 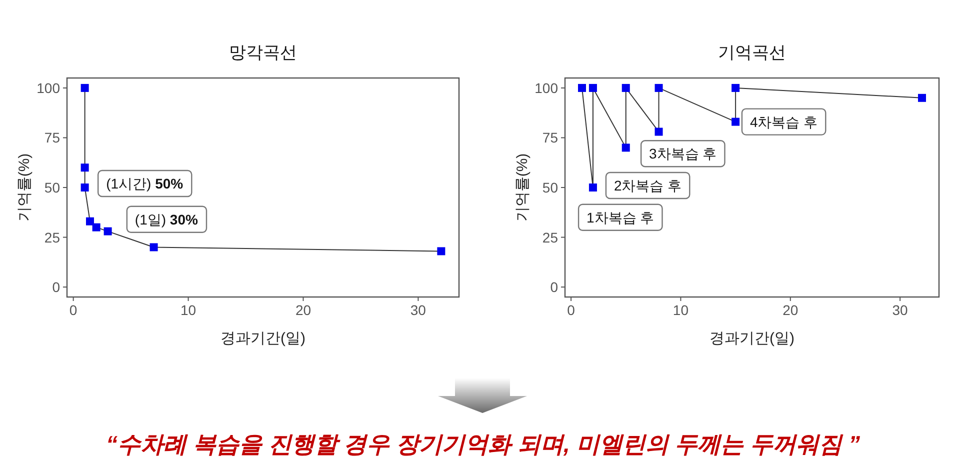 What do you see at coordinates (483, 444) in the screenshot?
I see `text: “수차례 복습을 진행할 경우 장기기억화 되며, 미엘린의 두께는 두꺼워짐 ”` at bounding box center [483, 444].